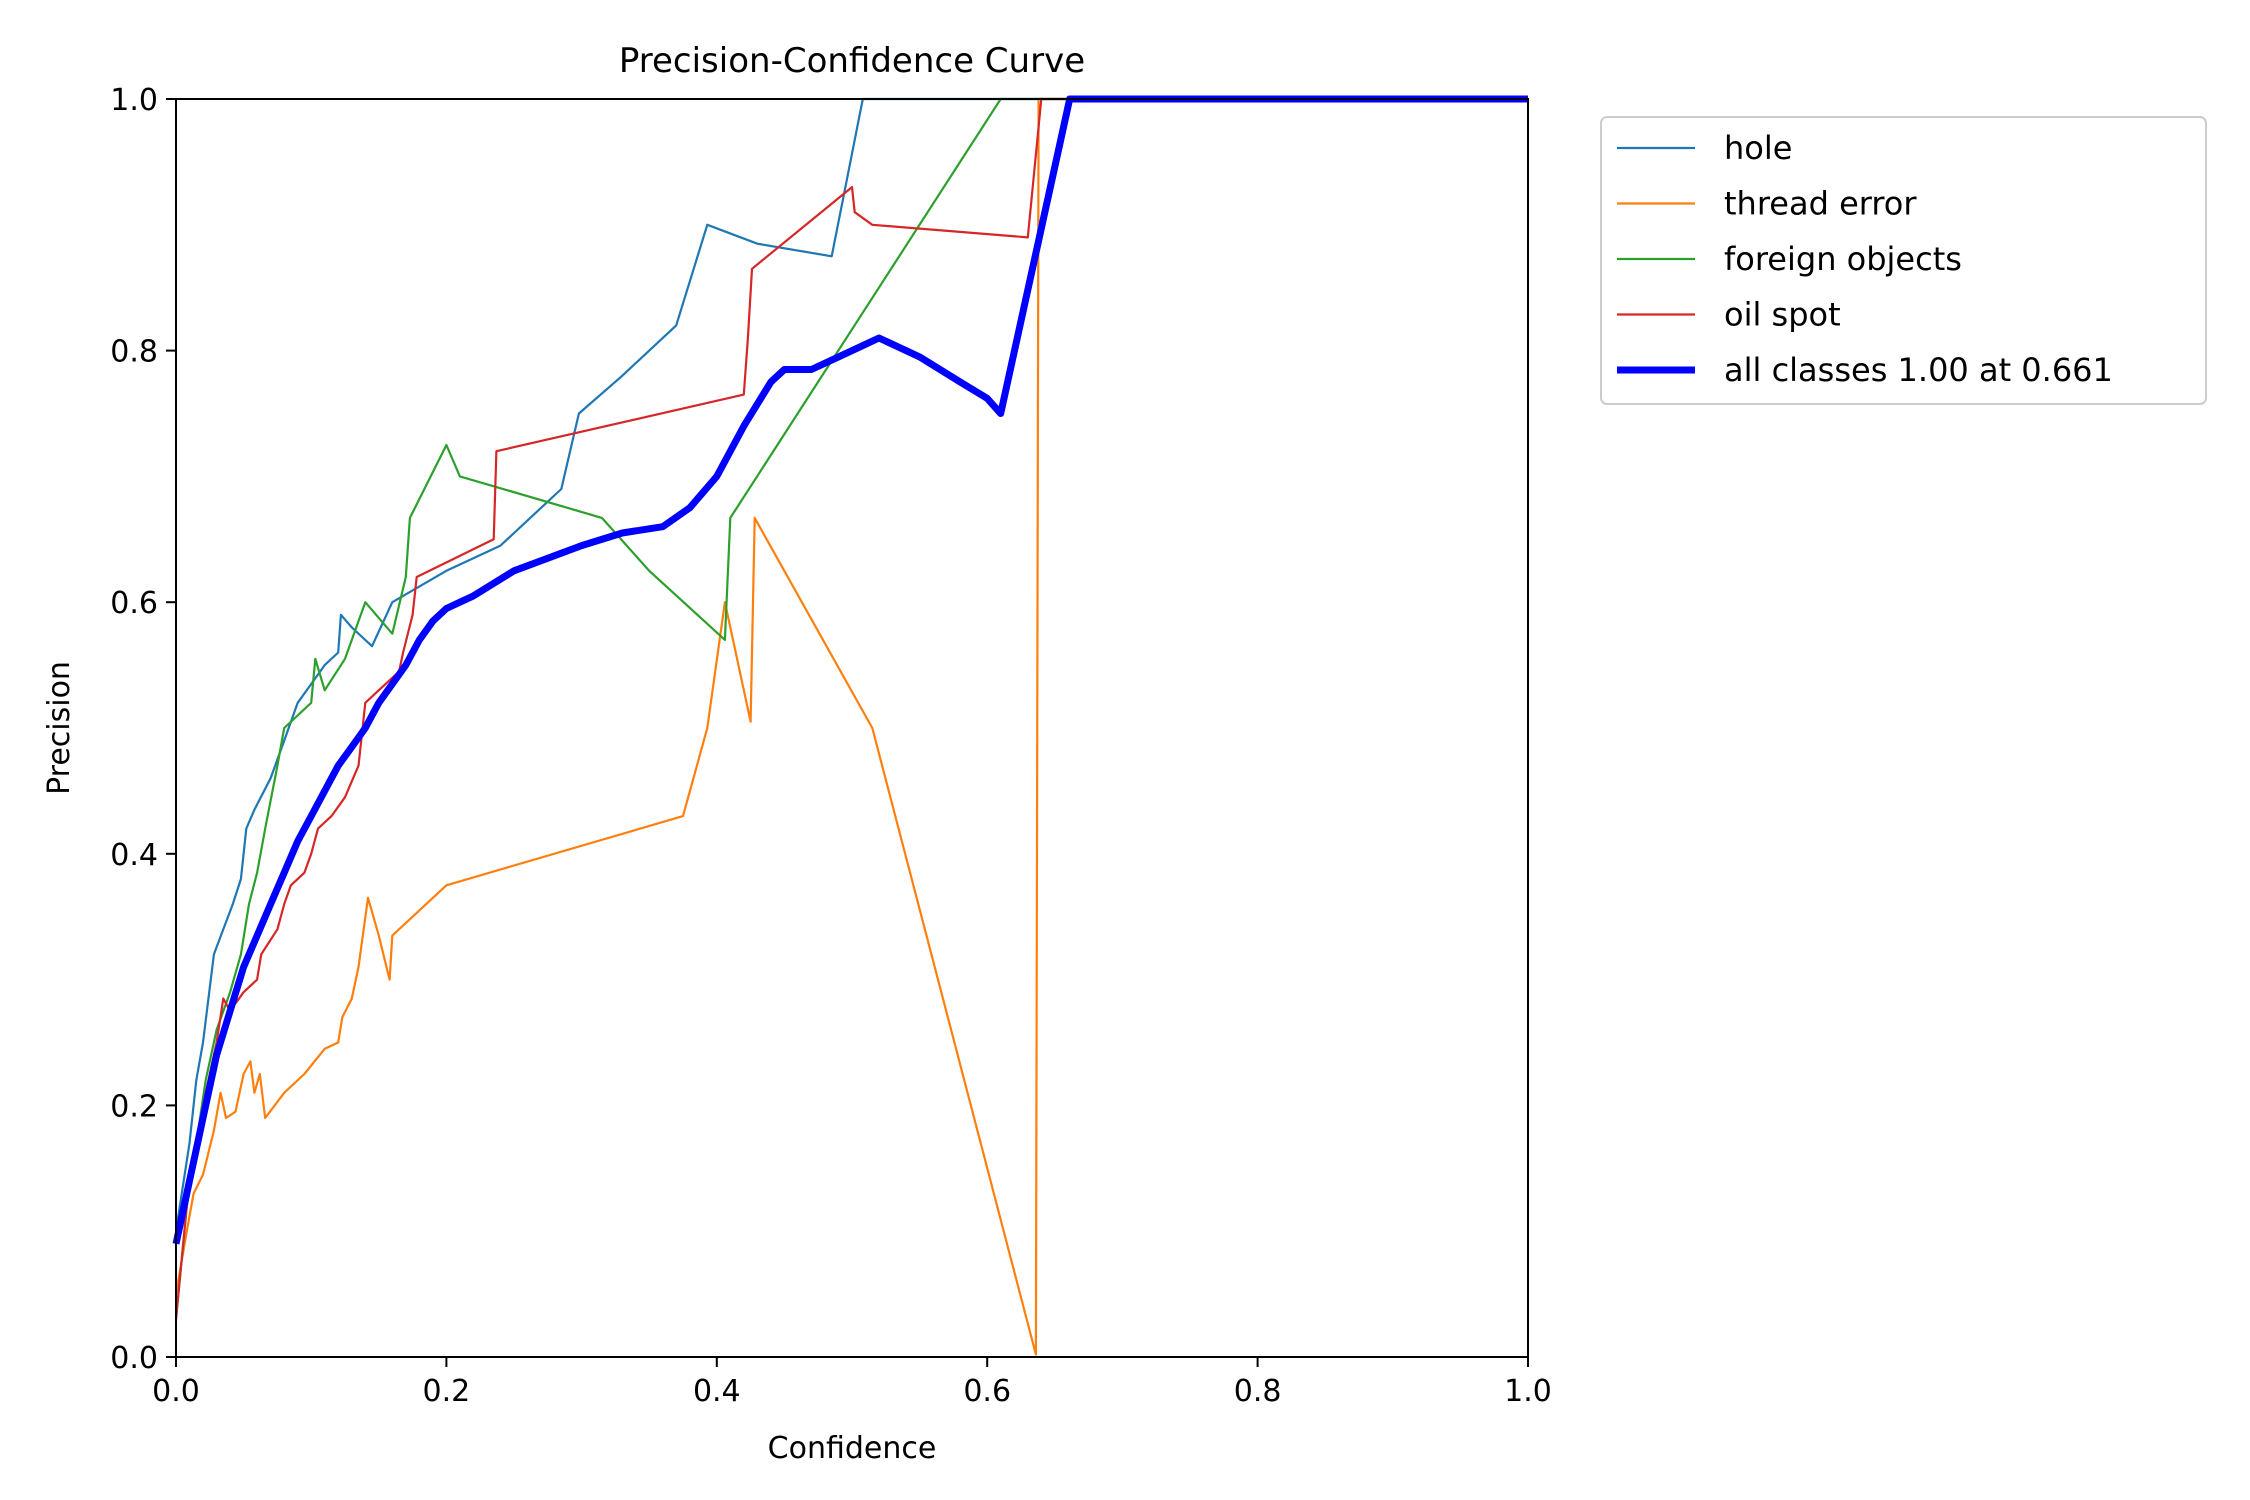  Describe the element at coordinates (852, 61) in the screenshot. I see `chart-title: Precision-Confidence Curve` at that location.